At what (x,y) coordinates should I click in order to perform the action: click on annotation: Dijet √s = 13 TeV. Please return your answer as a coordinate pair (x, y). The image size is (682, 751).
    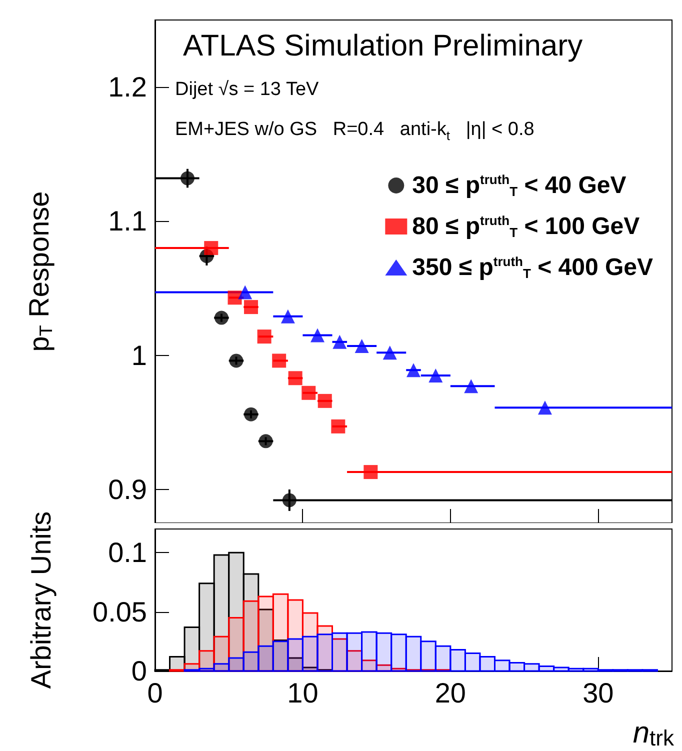
    Looking at the image, I should click on (247, 89).